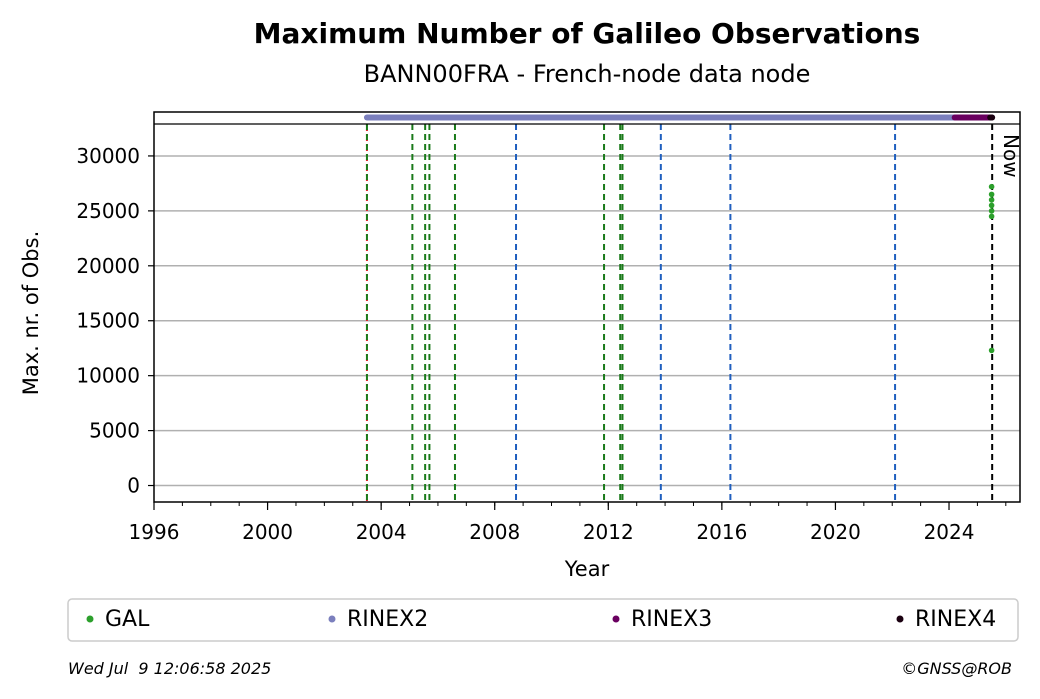 Image resolution: width=1040 pixels, height=699 pixels. I want to click on y-tick-label: 30000, so click(108, 156).